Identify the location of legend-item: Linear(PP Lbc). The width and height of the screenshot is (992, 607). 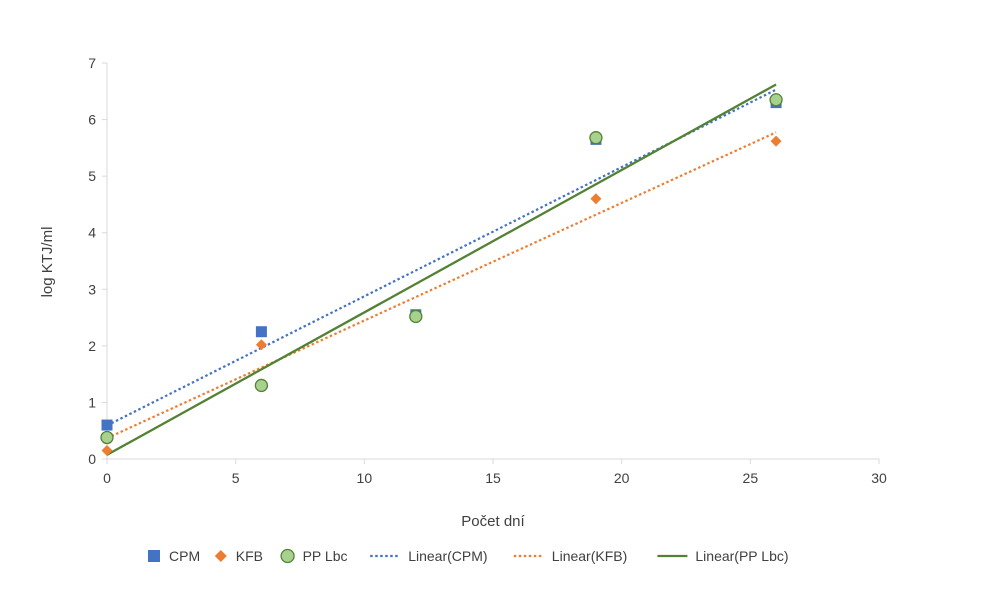
(723, 556).